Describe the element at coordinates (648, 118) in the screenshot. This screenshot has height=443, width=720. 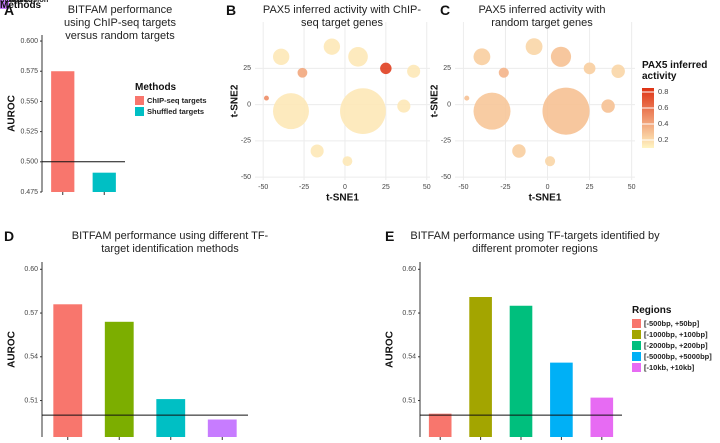
I see `colorbar` at that location.